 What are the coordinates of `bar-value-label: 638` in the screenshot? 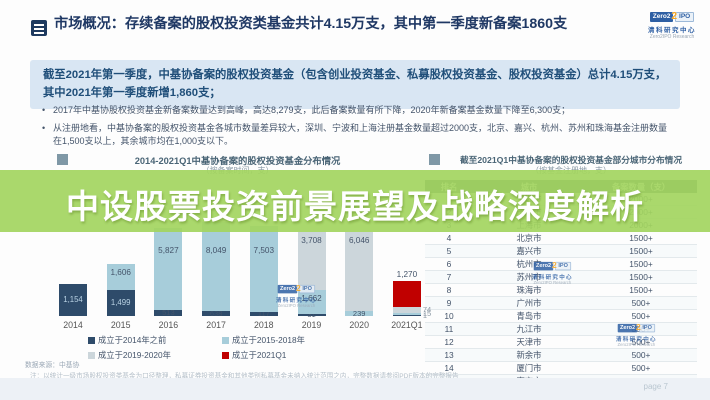 It's located at (216, 313).